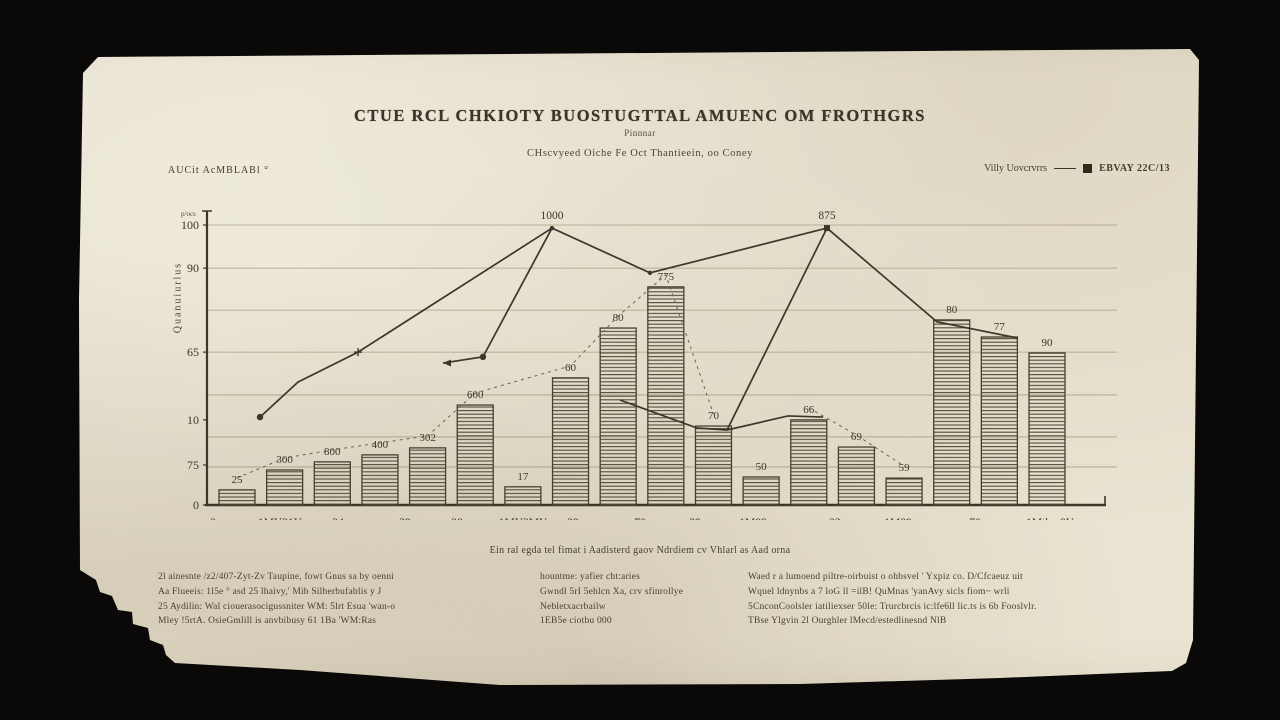 The height and width of the screenshot is (720, 1280). What do you see at coordinates (905, 468) in the screenshot?
I see `bar-label: 59` at bounding box center [905, 468].